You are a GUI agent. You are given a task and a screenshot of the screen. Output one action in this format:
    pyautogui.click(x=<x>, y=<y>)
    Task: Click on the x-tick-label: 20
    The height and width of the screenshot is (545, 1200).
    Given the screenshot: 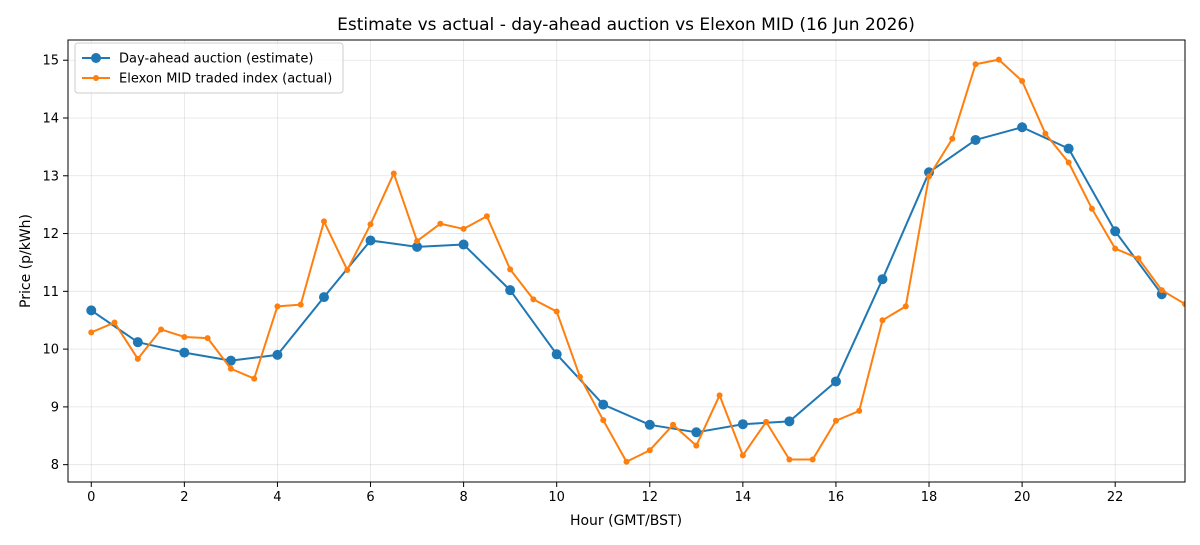 What is the action you would take?
    pyautogui.click(x=1022, y=497)
    